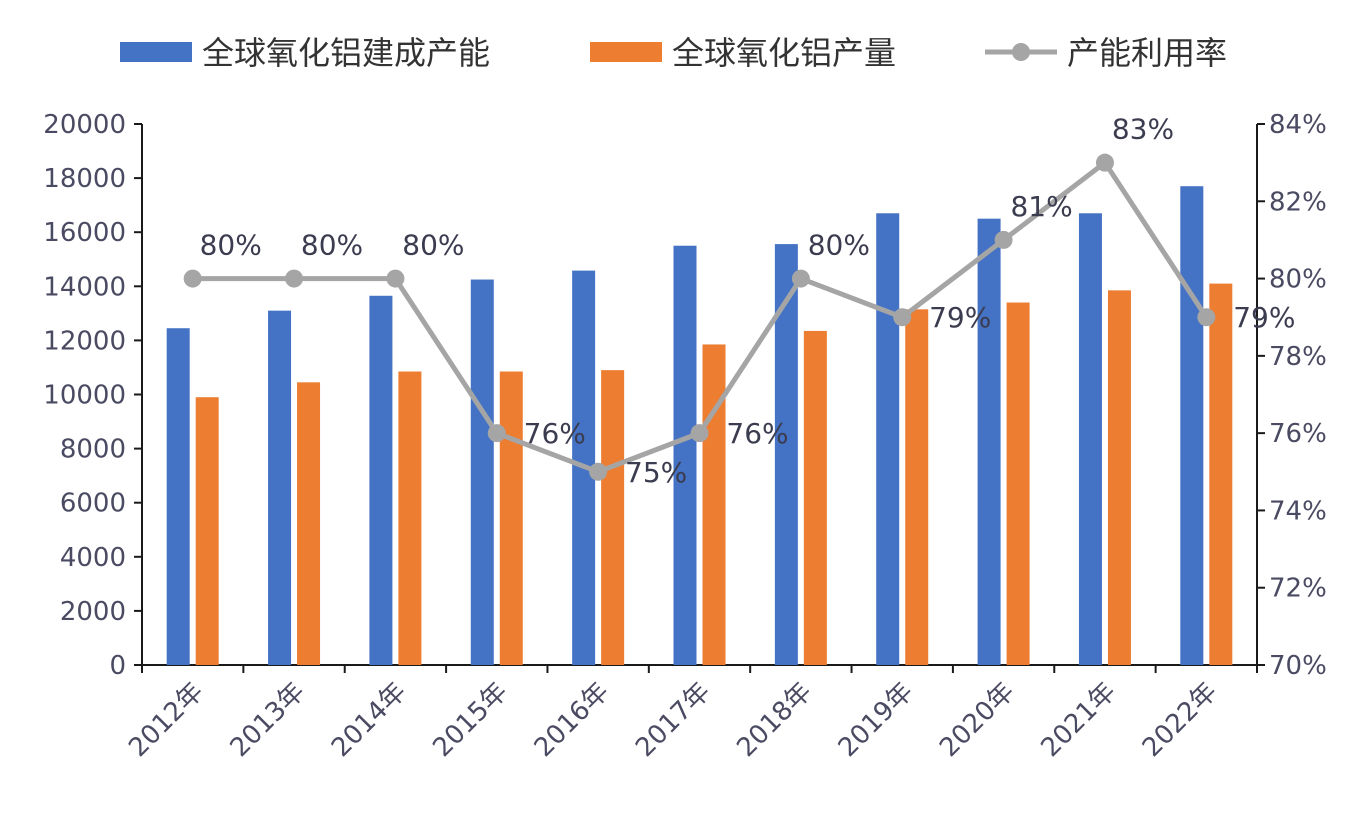 Image resolution: width=1360 pixels, height=816 pixels. I want to click on y-right-tick-label: 70%, so click(1298, 666).